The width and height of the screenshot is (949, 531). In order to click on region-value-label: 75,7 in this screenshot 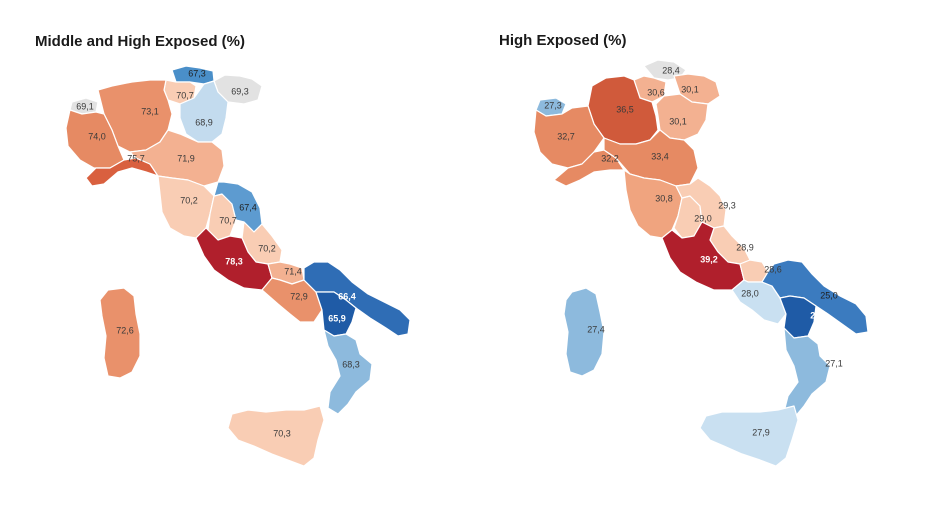, I will do `click(136, 158)`.